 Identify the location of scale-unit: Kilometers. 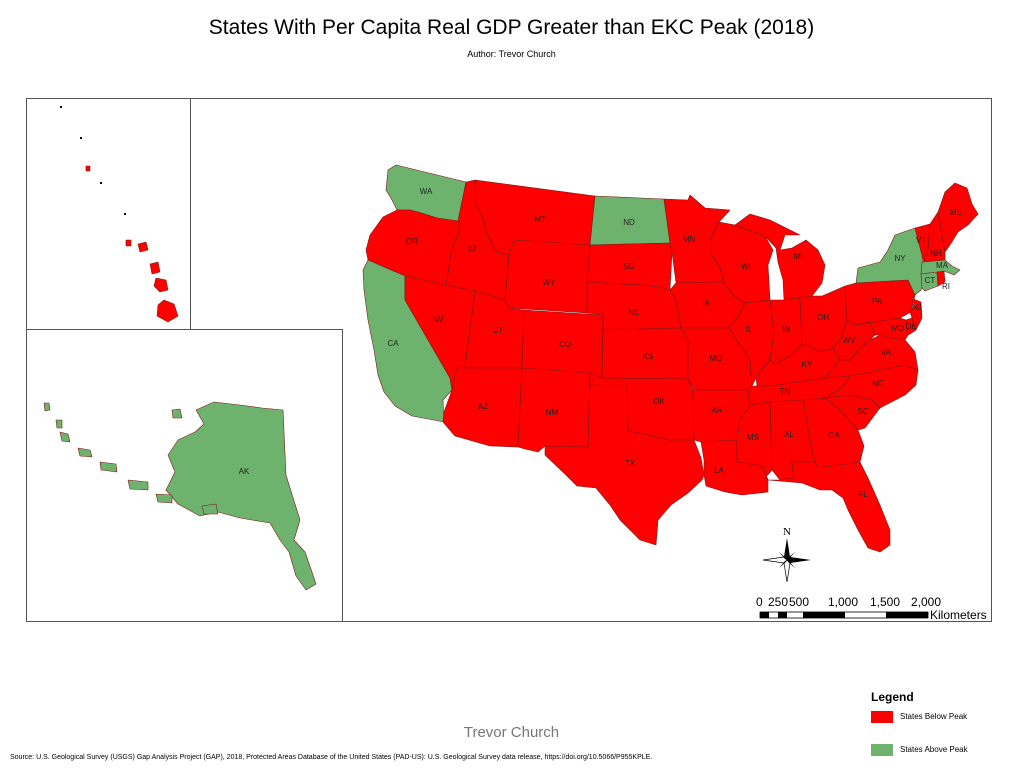
(958, 615).